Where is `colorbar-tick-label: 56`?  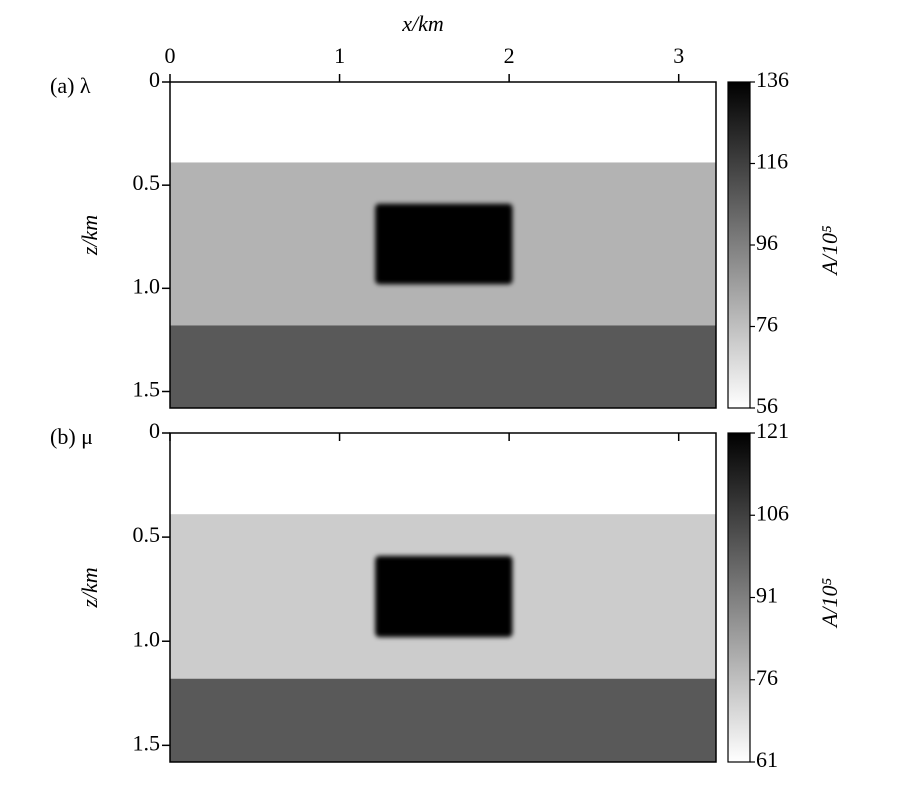 colorbar-tick-label: 56 is located at coordinates (767, 405).